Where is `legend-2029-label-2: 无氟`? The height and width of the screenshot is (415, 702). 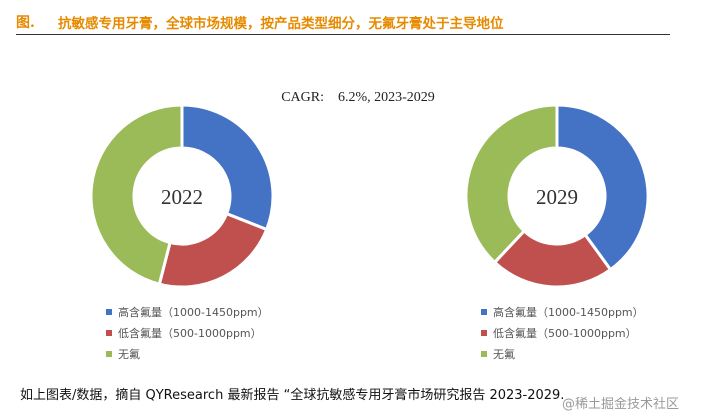
legend-2029-label-2: 无氟 is located at coordinates (504, 354).